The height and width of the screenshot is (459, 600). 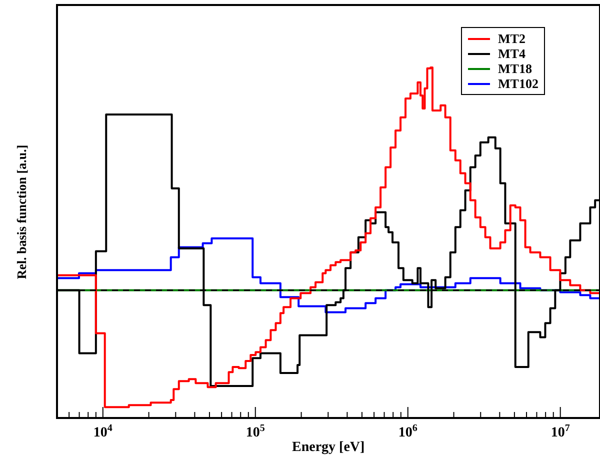 I want to click on x-axis-title: Energy [eV], so click(x=328, y=448).